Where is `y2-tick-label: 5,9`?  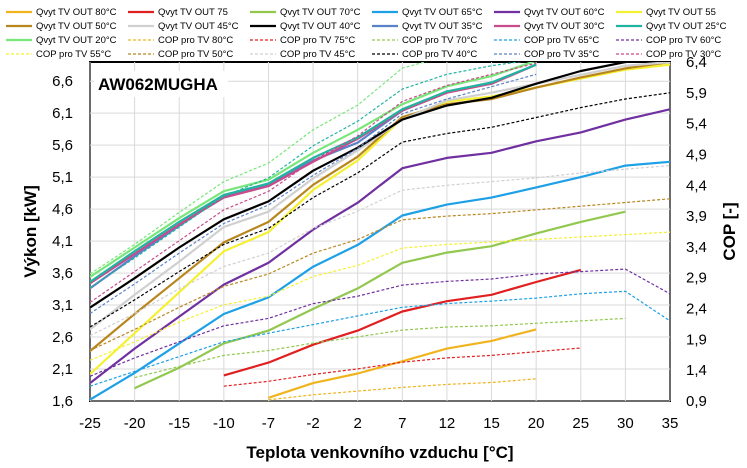
y2-tick-label: 5,9 is located at coordinates (696, 93).